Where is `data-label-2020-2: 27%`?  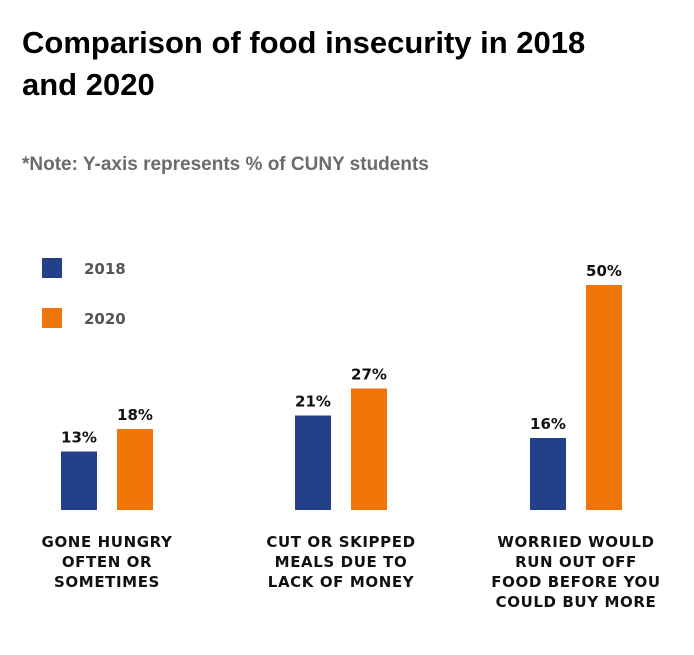
data-label-2020-2: 27% is located at coordinates (369, 375).